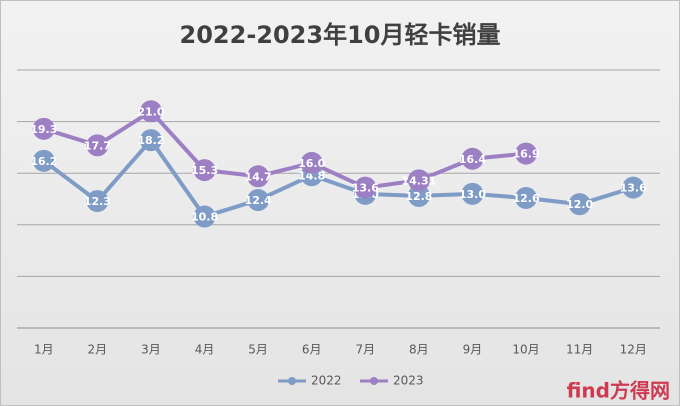  Describe the element at coordinates (525, 350) in the screenshot. I see `x-tick-label: 10月` at that location.